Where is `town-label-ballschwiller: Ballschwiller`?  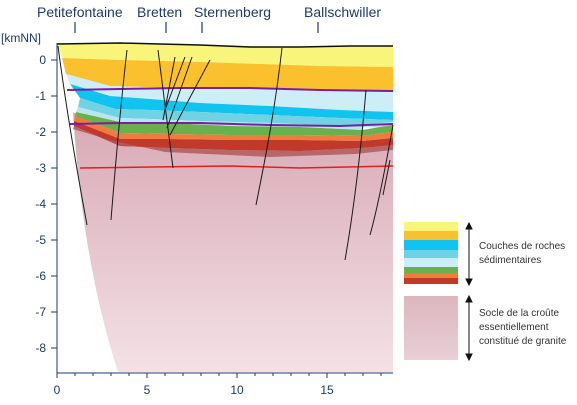 town-label-ballschwiller: Ballschwiller is located at coordinates (342, 12).